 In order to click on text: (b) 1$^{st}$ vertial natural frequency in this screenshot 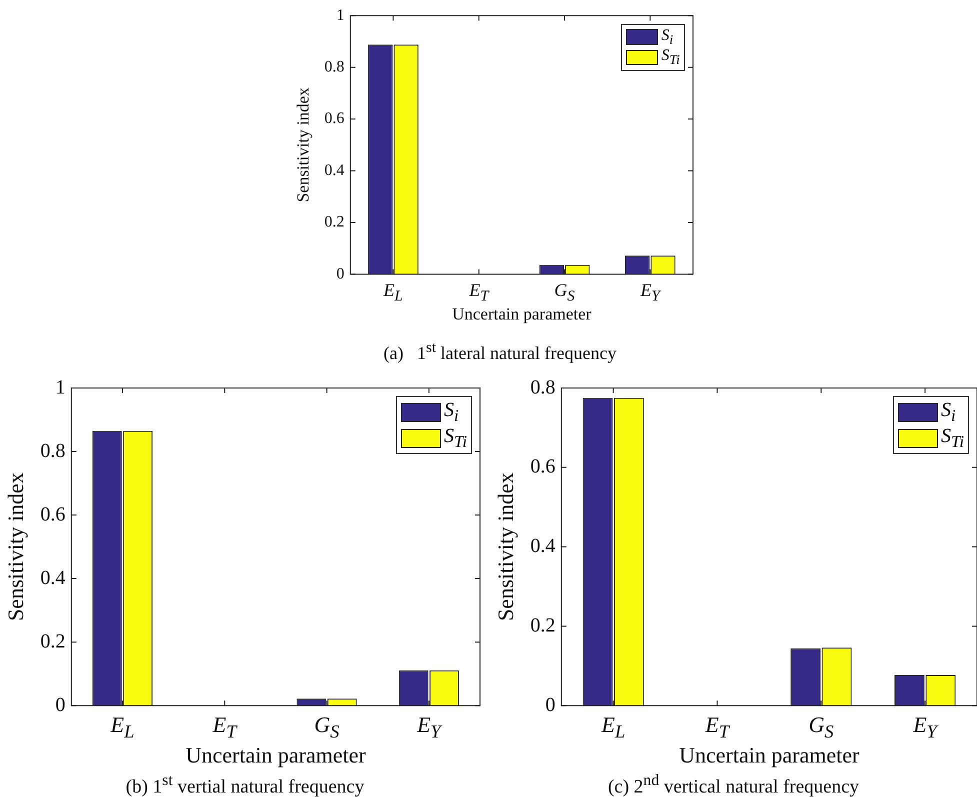, I will do `click(245, 784)`.